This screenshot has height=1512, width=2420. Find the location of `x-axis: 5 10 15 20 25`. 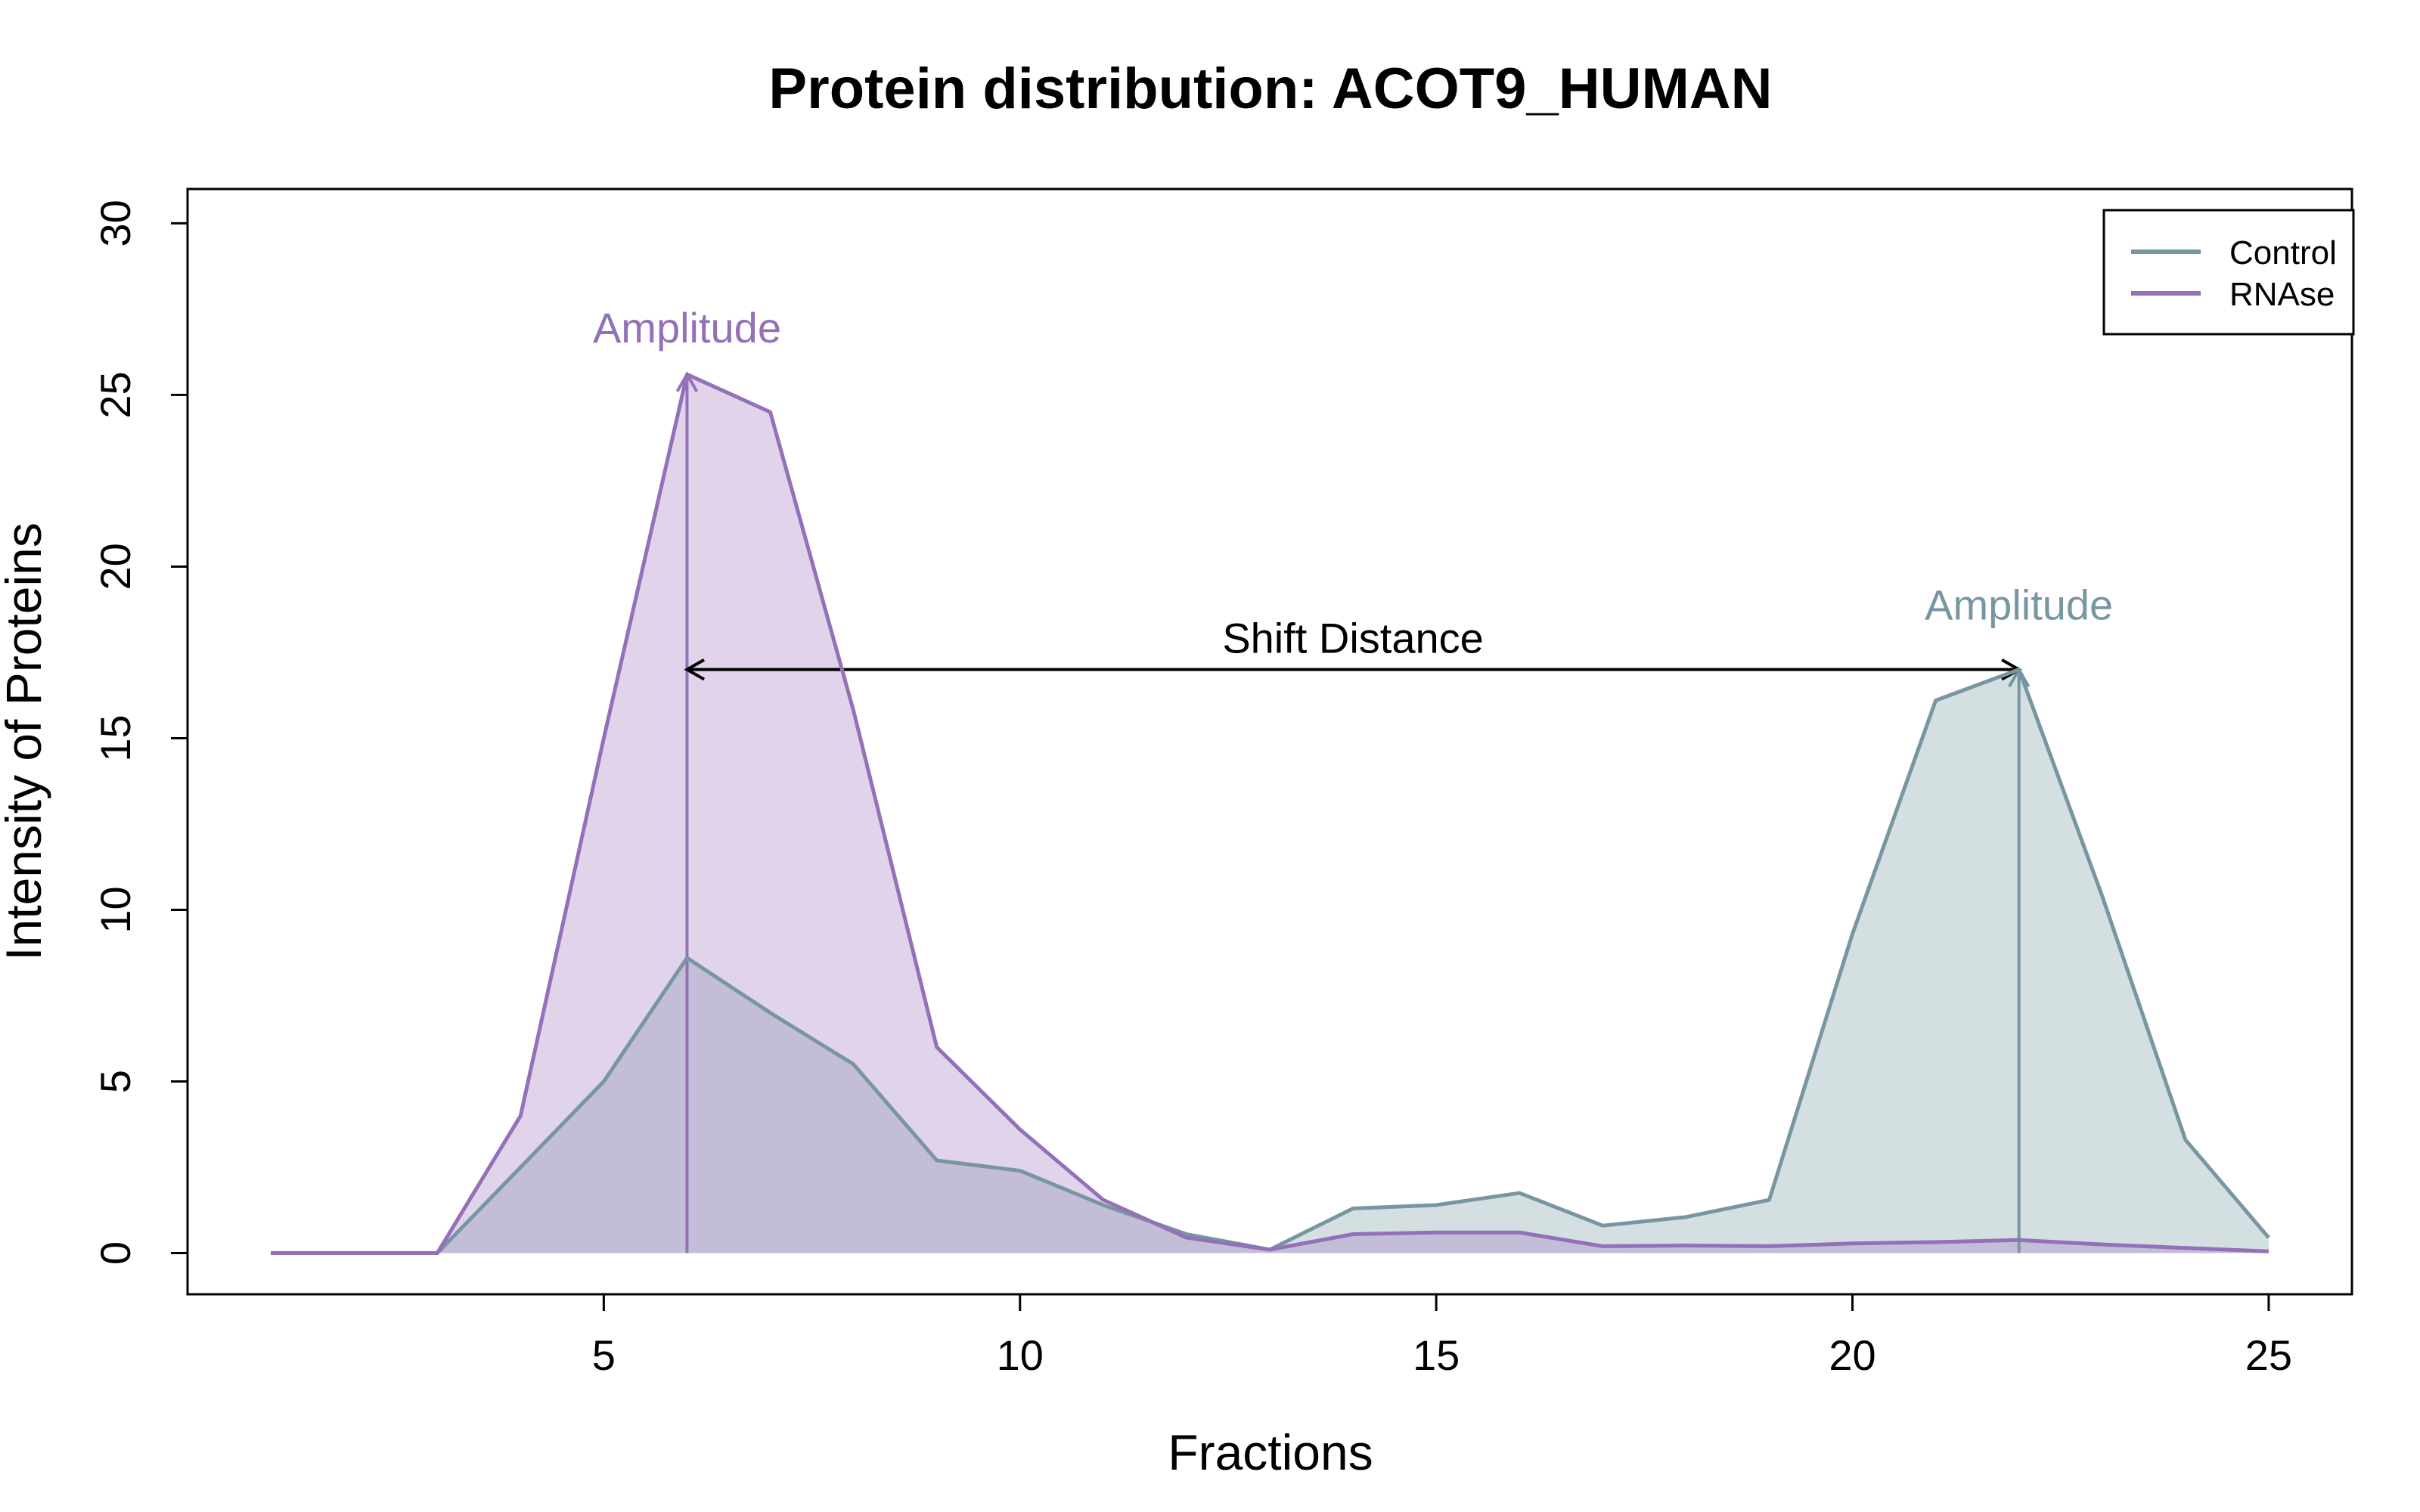

x-axis: 5 10 15 20 25 is located at coordinates (1442, 1336).